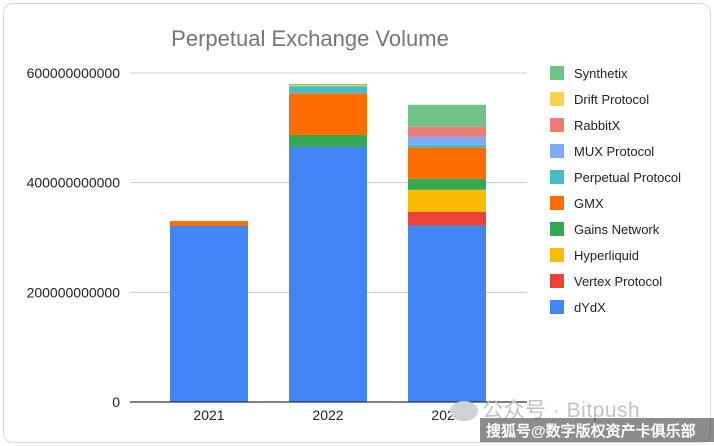  What do you see at coordinates (74, 183) in the screenshot?
I see `y-tick-label: 400000000000` at bounding box center [74, 183].